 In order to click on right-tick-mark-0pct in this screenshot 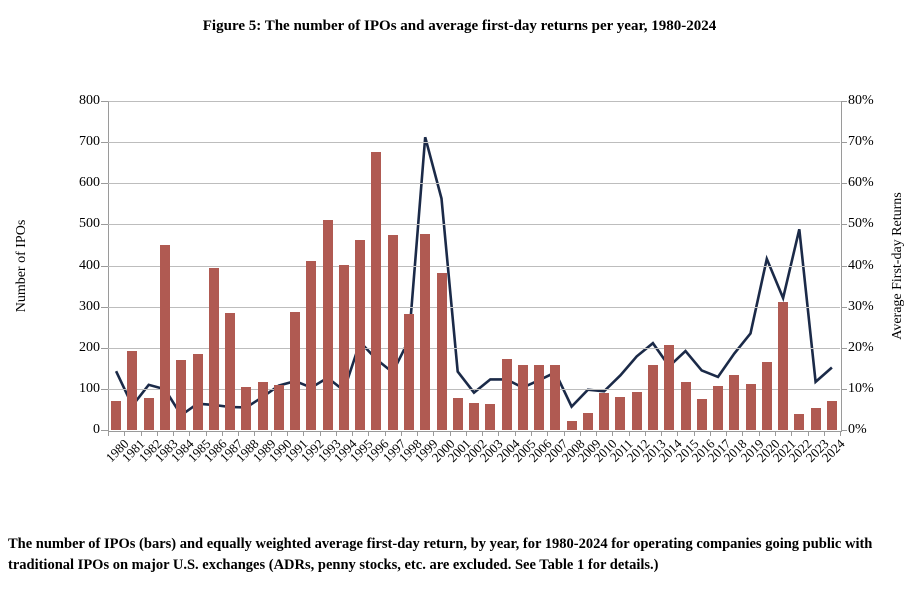, I will do `click(844, 430)`.